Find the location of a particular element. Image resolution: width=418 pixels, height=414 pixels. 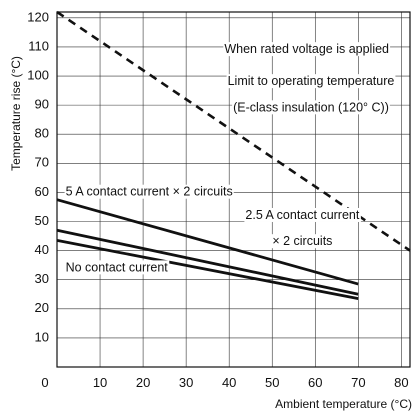

y-tick-label-50: 50 is located at coordinates (42, 220).